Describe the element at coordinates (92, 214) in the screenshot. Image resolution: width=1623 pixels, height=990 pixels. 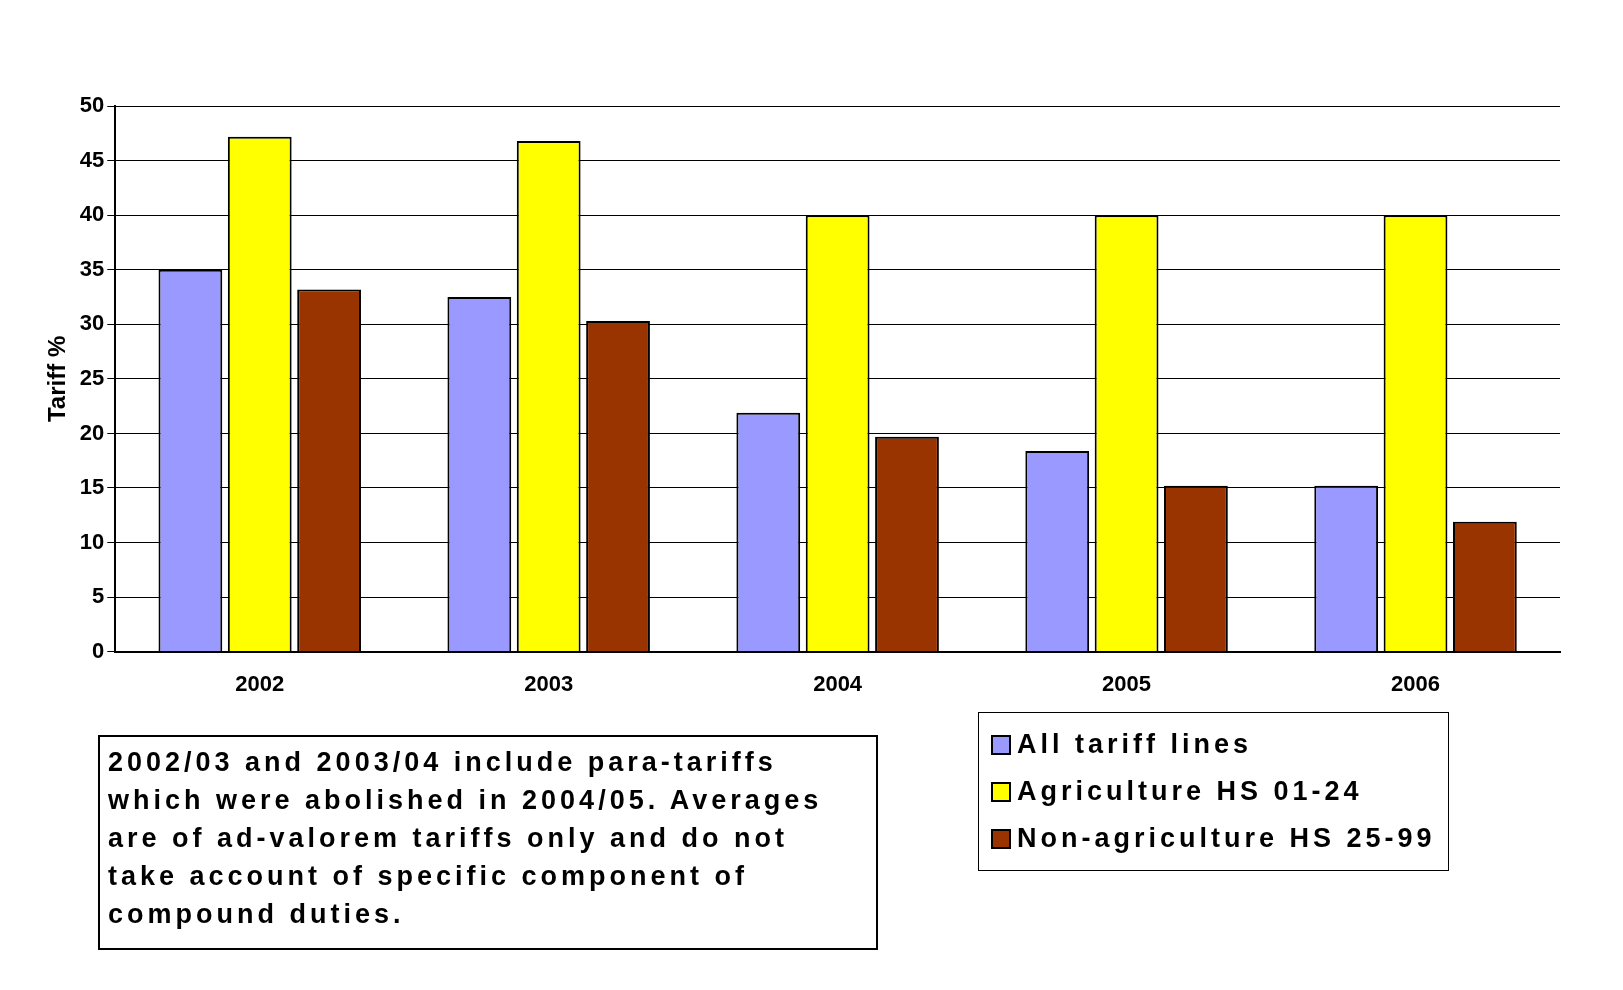
I see `y-tick-label: 40` at that location.